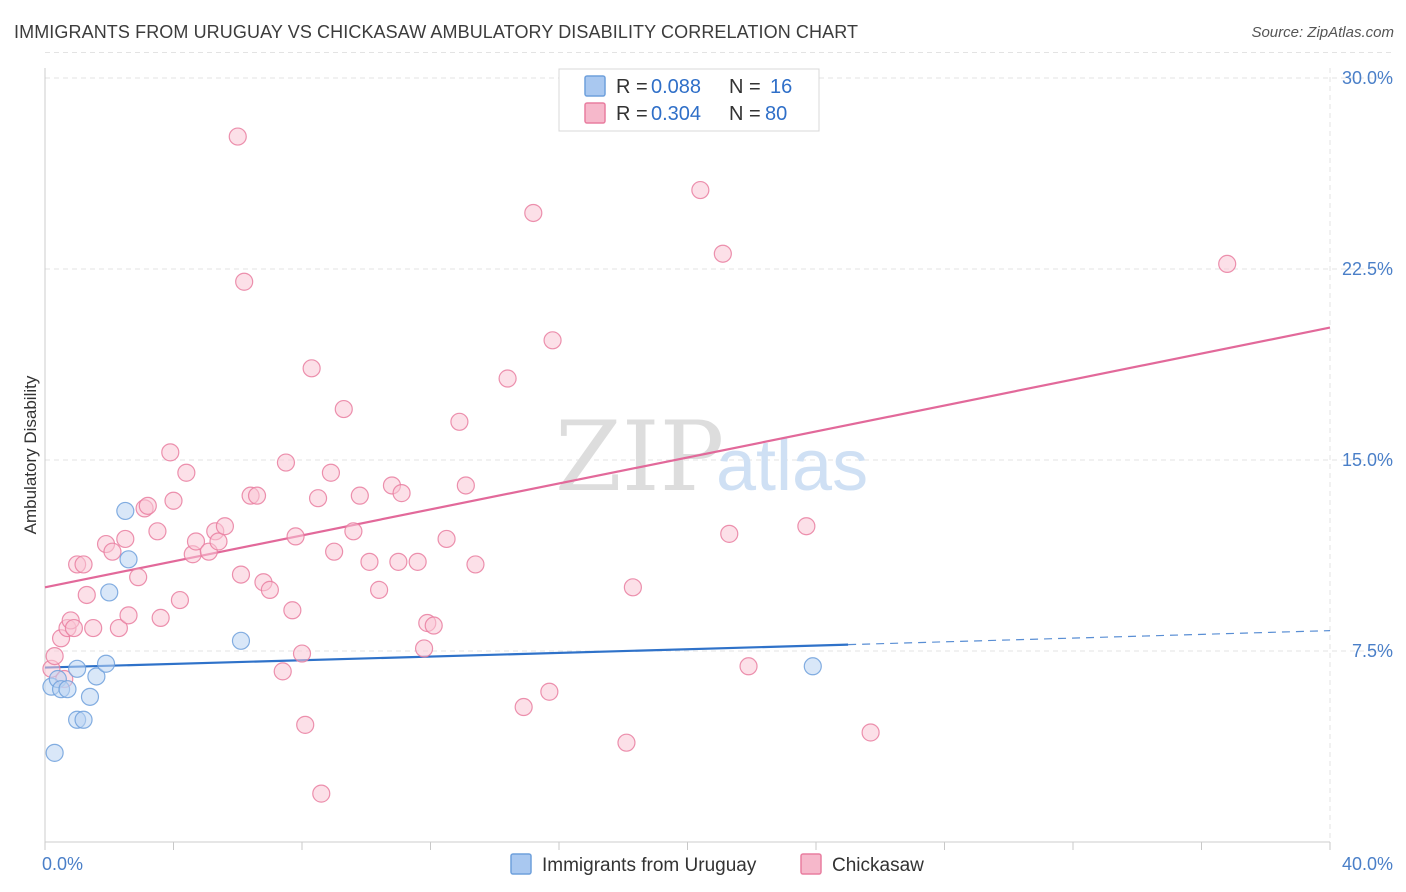  What do you see at coordinates (676, 114) in the screenshot?
I see `legend-r-value-chickasaw: 0.304` at bounding box center [676, 114].